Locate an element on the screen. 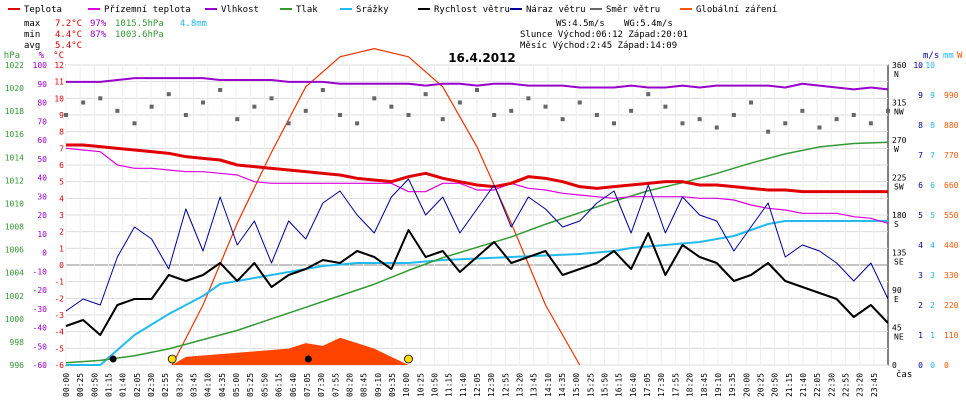 This screenshot has height=400, width=966. axis-dir-name-225: SW is located at coordinates (899, 187).